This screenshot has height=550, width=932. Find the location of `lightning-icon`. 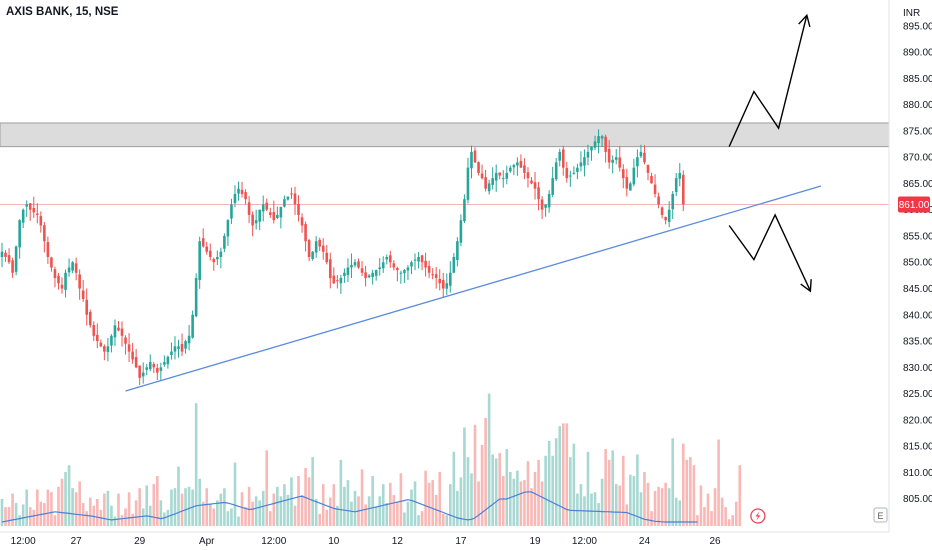

lightning-icon is located at coordinates (758, 516).